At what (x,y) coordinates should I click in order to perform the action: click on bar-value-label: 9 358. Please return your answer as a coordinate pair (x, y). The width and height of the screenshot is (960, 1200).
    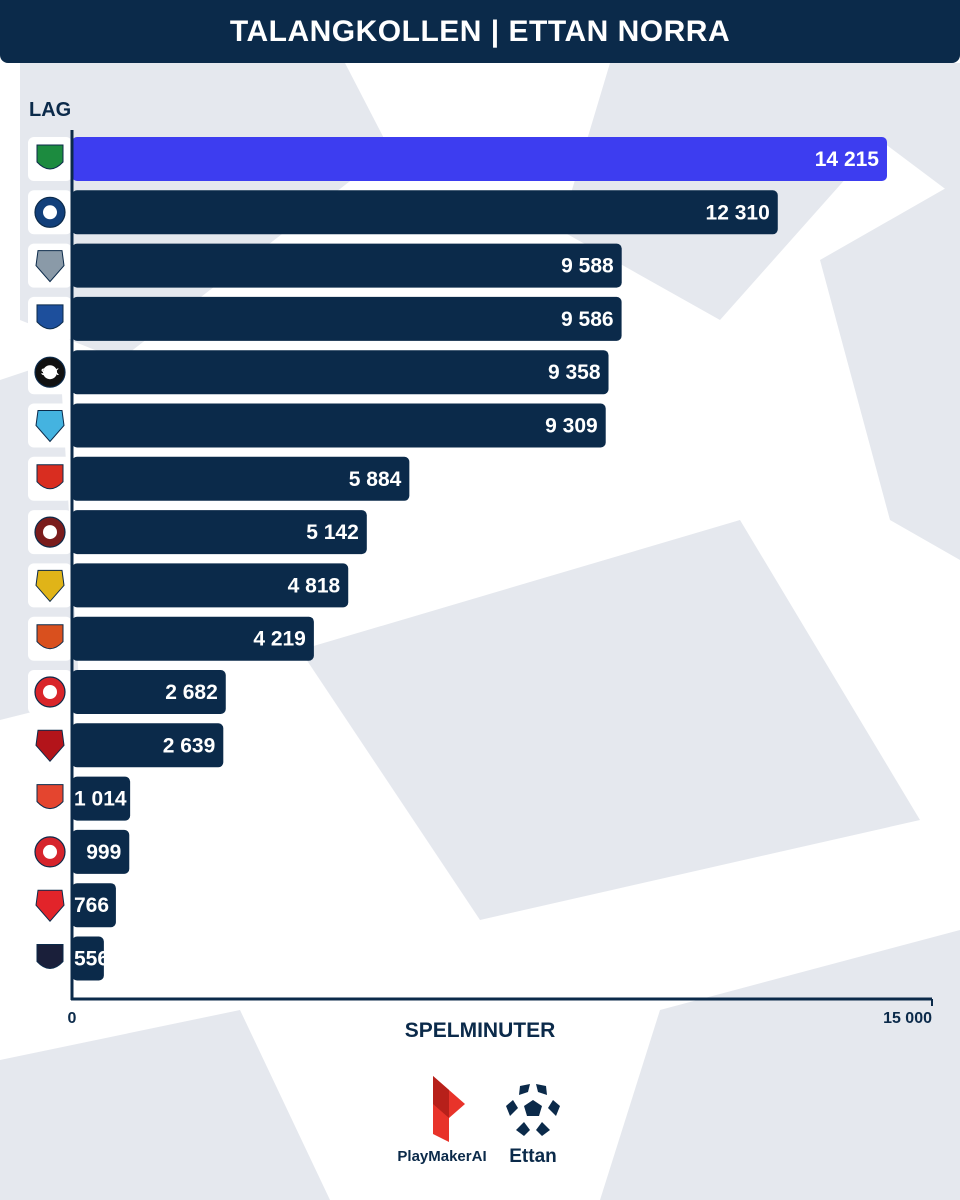
    Looking at the image, I should click on (574, 372).